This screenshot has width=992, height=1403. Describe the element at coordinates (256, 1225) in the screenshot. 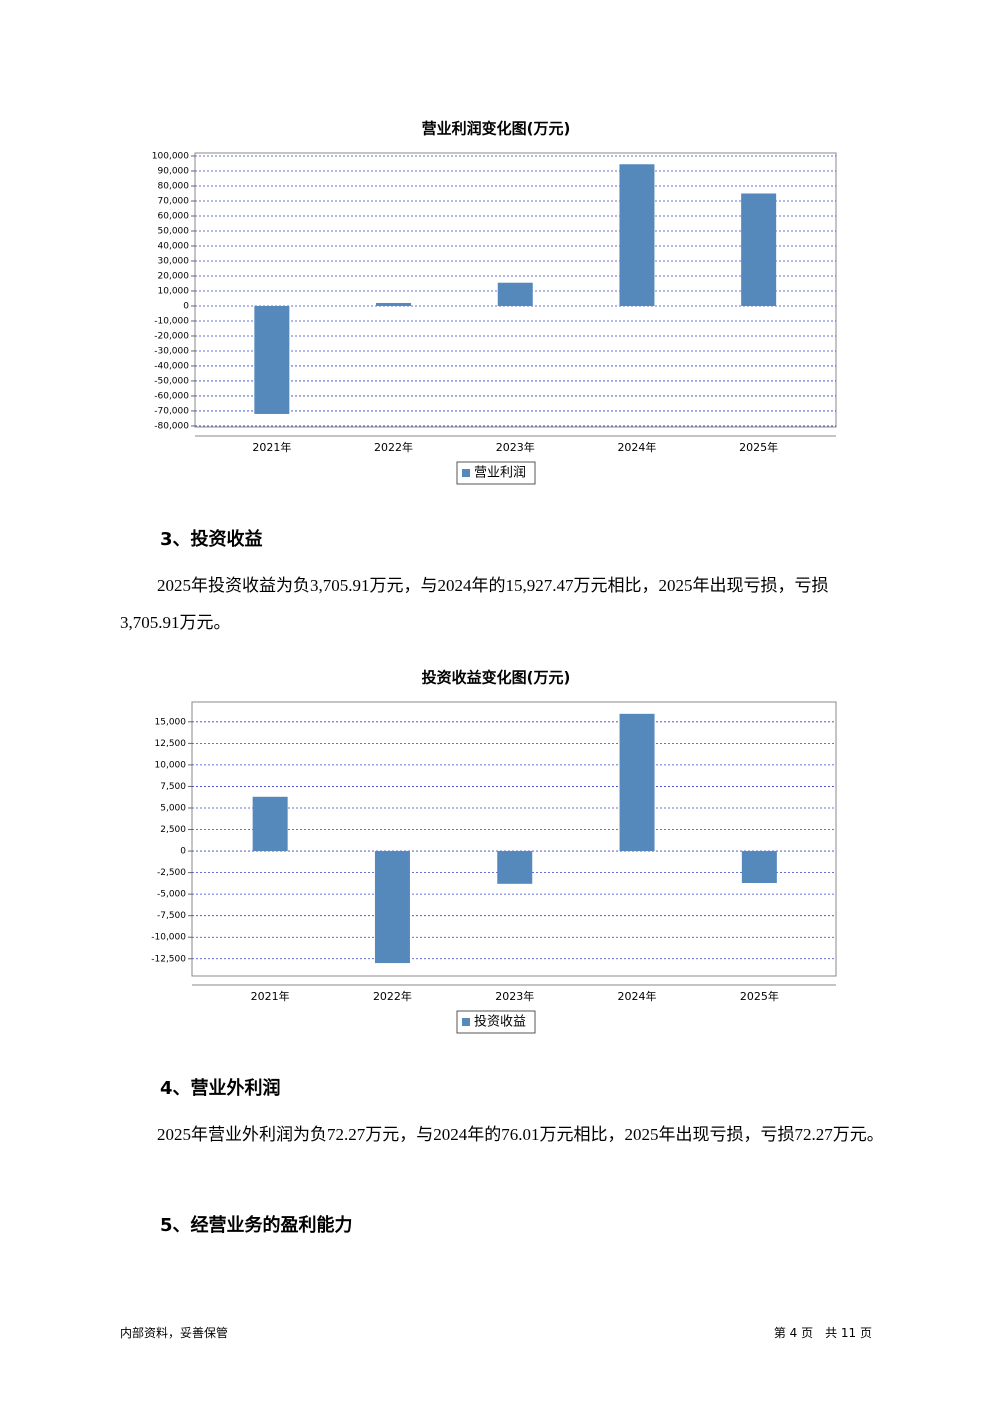

I see `section-heading: 5、经营业务的盈利能力` at that location.